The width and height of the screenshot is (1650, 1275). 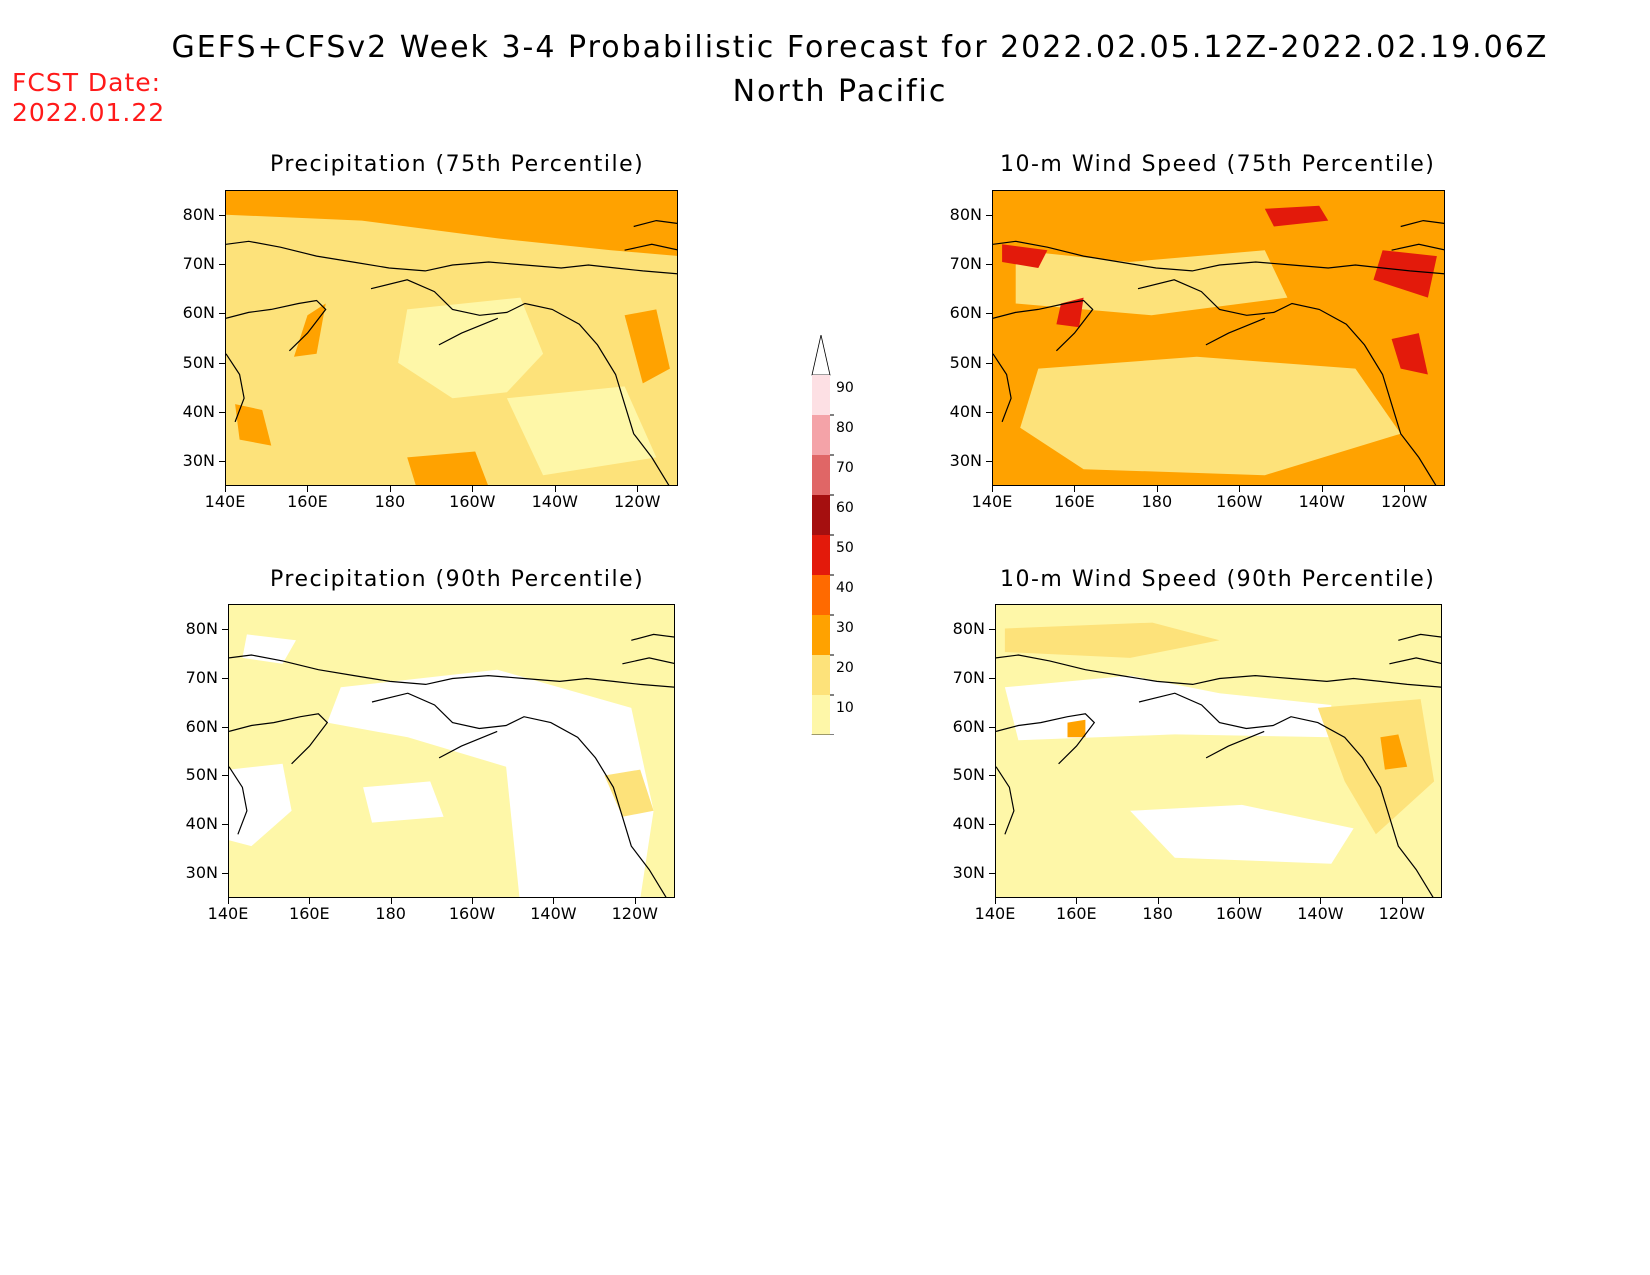 What do you see at coordinates (89, 112) in the screenshot?
I see `fcst-date-value: 2022.01.22` at bounding box center [89, 112].